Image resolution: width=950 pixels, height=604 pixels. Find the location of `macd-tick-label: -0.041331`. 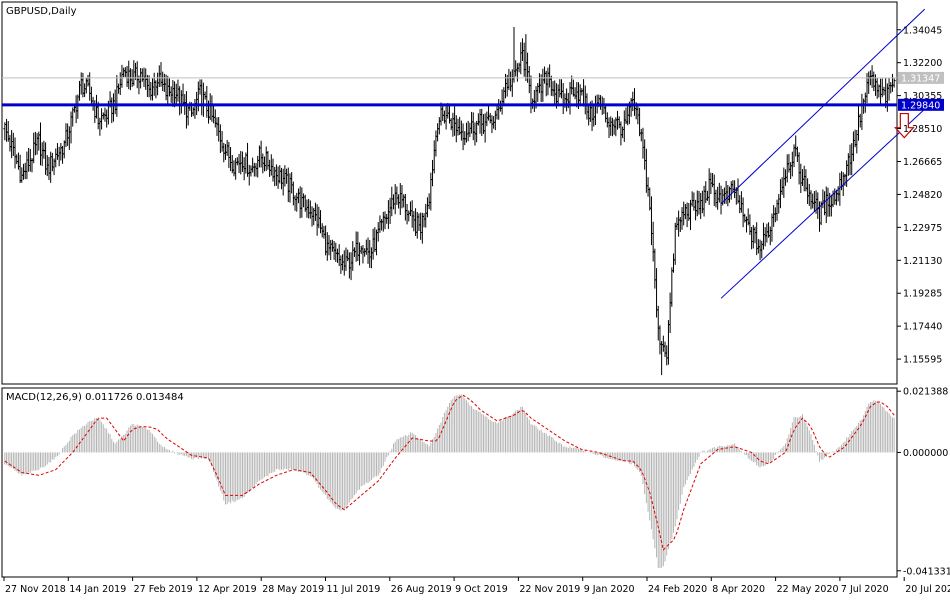

macd-tick-label: -0.041331 is located at coordinates (926, 571).